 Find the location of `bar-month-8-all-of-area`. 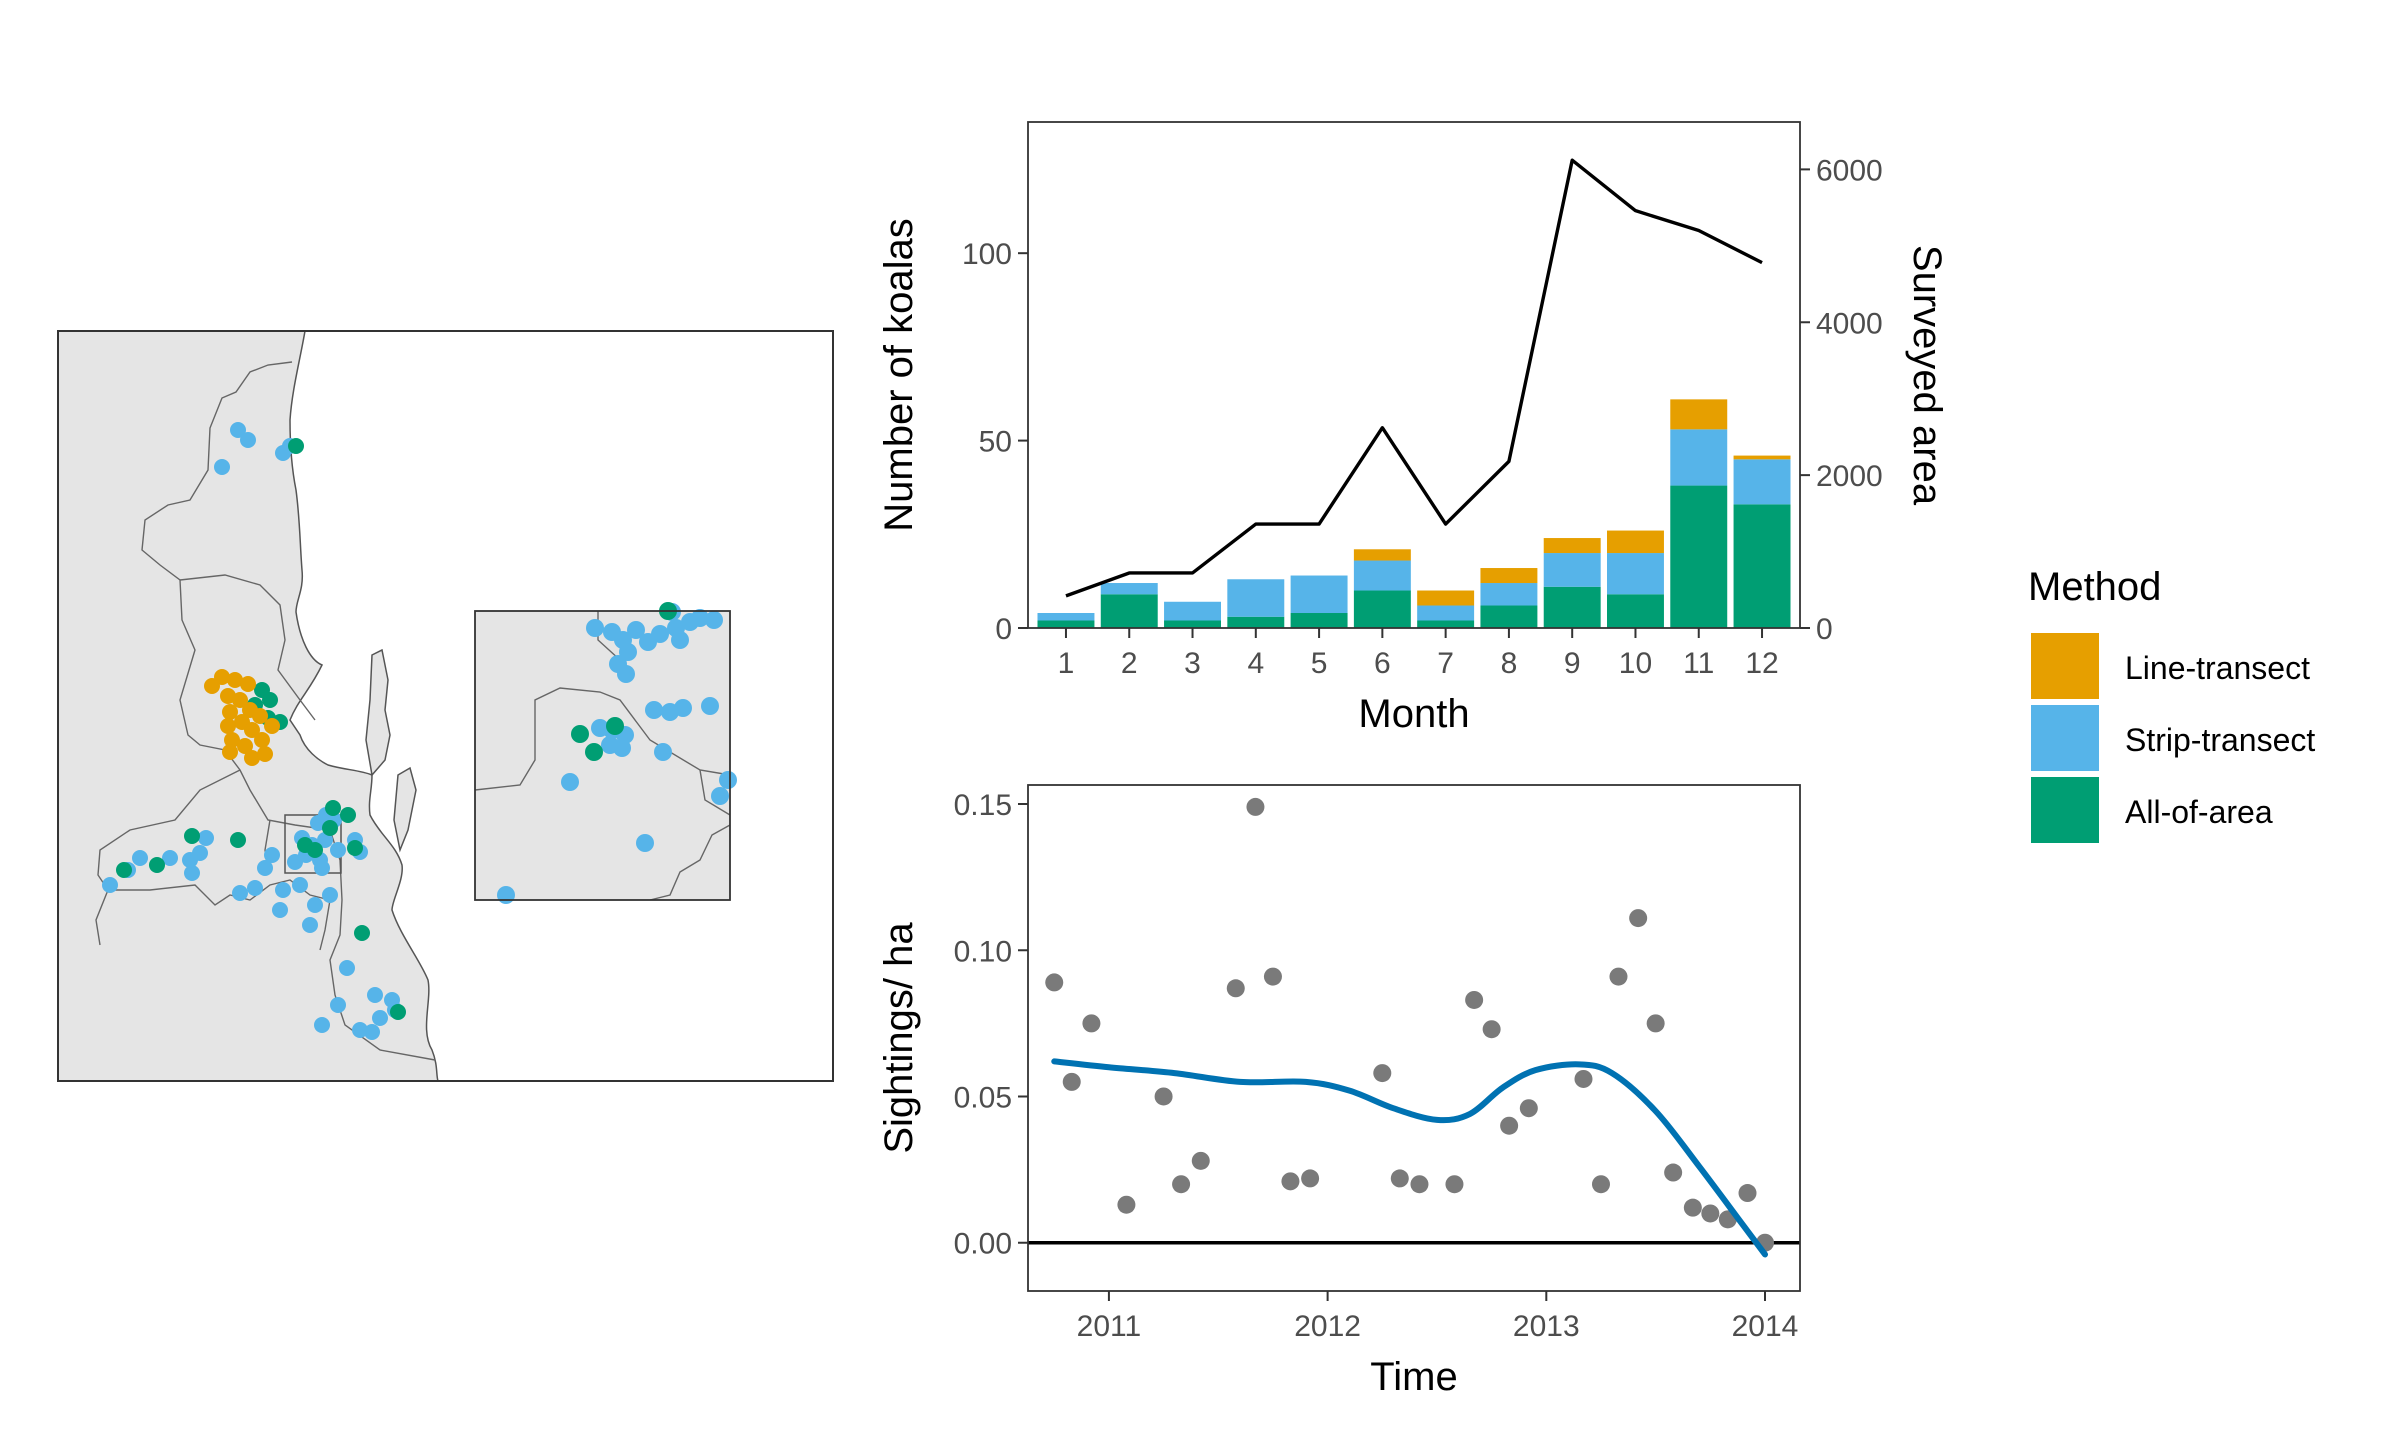

bar-month-8-all-of-area is located at coordinates (1509, 616).